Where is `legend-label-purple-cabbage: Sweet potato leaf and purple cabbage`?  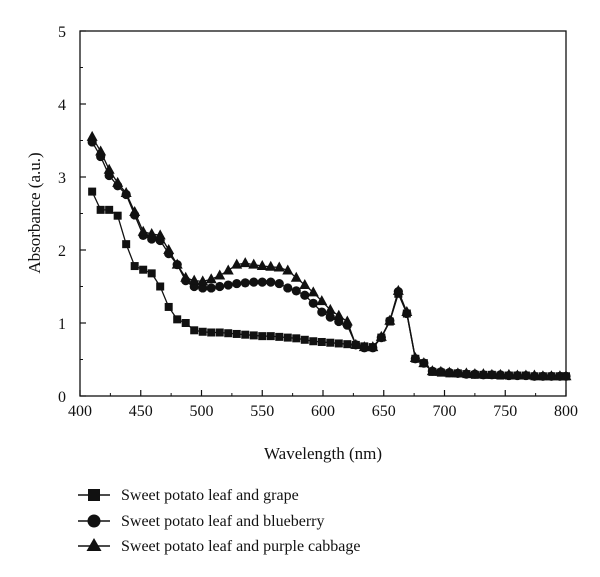
legend-label-purple-cabbage: Sweet potato leaf and purple cabbage is located at coordinates (240, 546).